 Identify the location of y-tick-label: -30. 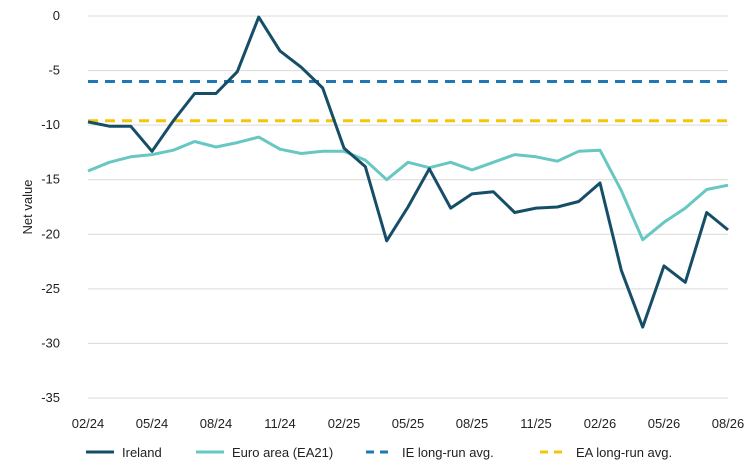
(50, 342).